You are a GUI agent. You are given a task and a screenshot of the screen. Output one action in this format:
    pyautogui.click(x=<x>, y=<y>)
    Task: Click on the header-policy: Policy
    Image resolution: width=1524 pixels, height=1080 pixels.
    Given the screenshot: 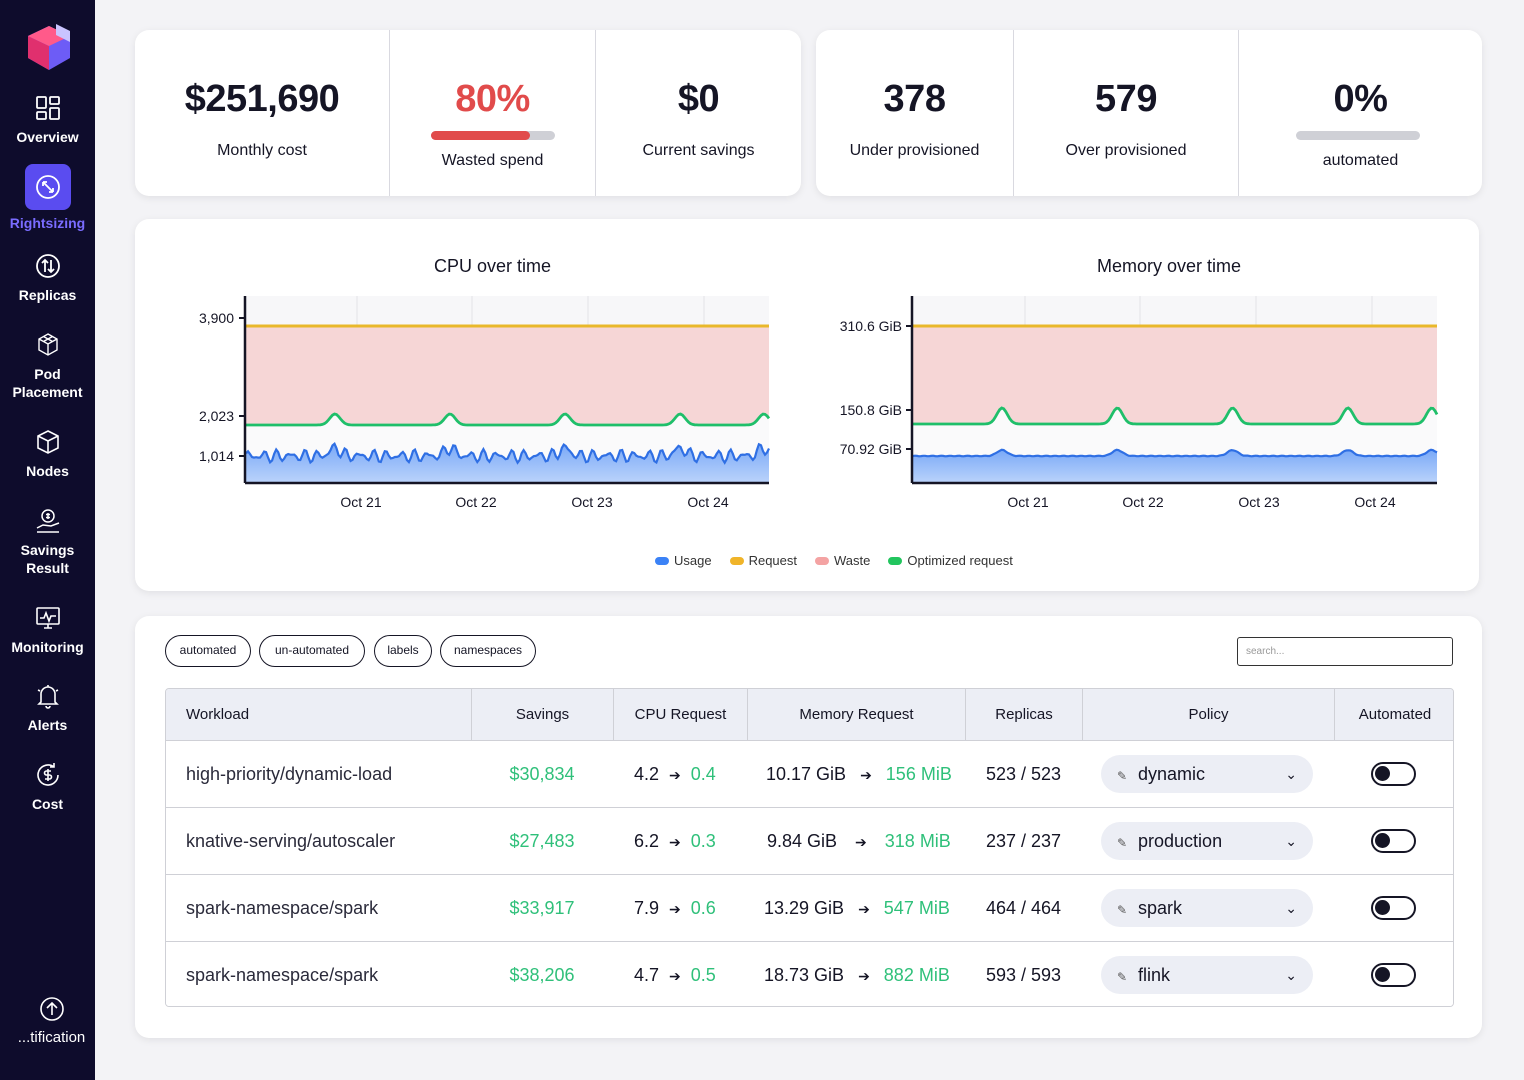 What is the action you would take?
    pyautogui.click(x=1208, y=715)
    